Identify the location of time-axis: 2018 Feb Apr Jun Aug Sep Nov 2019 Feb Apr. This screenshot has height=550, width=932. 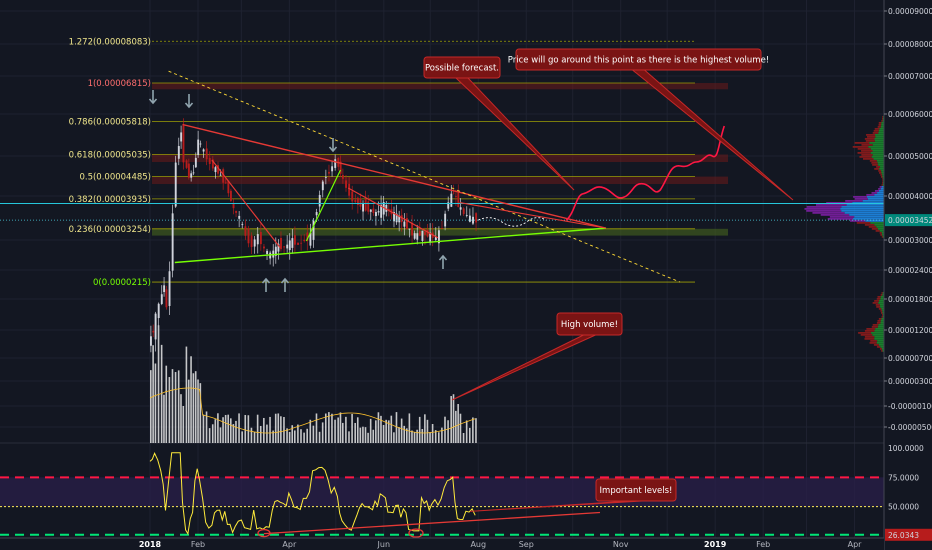
(442, 543).